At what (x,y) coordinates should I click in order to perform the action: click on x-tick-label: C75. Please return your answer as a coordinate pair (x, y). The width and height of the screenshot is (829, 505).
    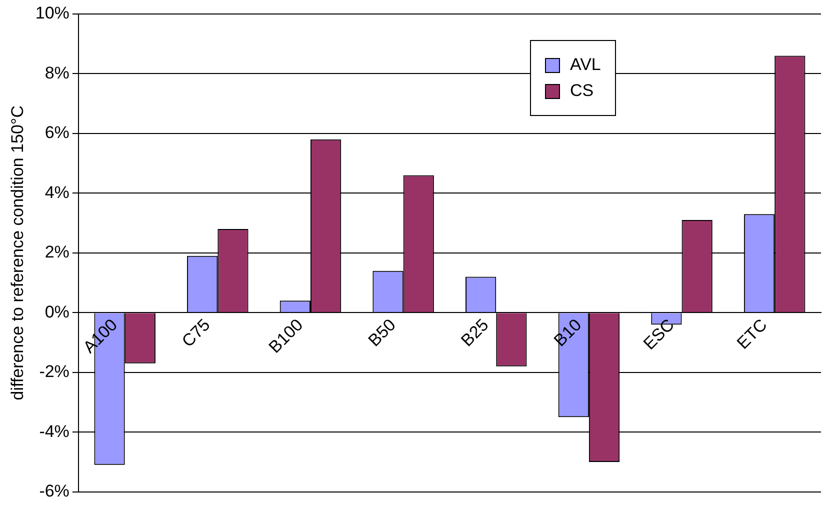
    Looking at the image, I should click on (196, 333).